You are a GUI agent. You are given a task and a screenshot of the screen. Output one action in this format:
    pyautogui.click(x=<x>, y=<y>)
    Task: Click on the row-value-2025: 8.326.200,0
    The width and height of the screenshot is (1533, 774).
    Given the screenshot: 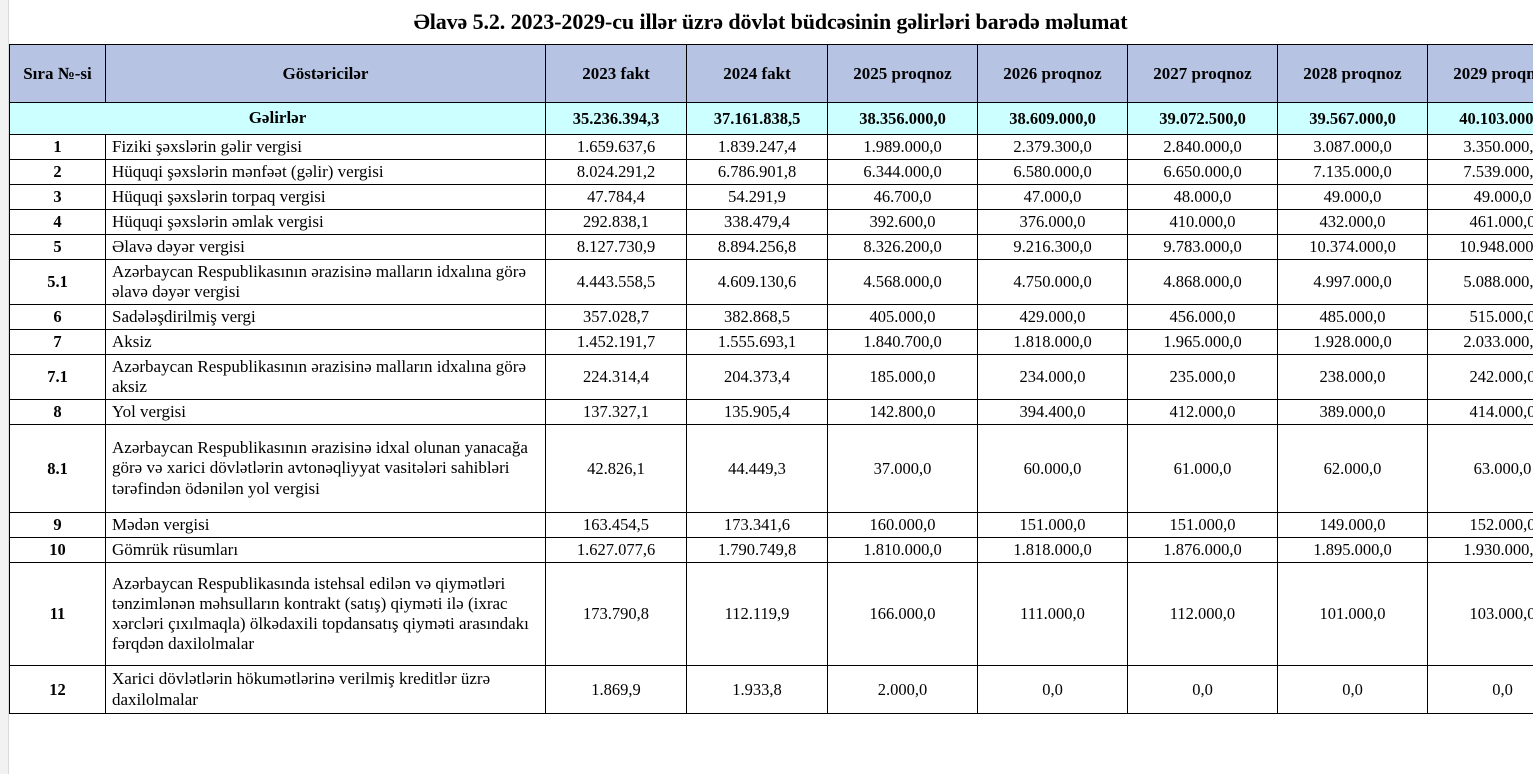 What is the action you would take?
    pyautogui.click(x=902, y=247)
    